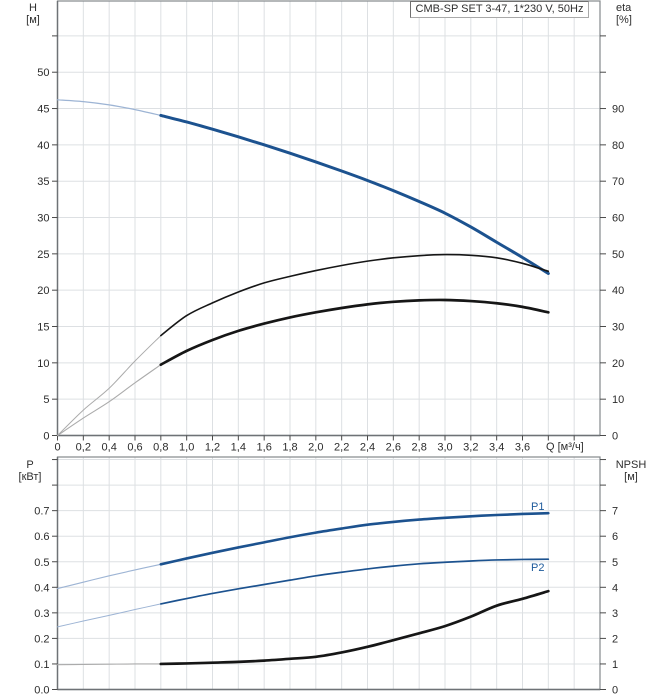  I want to click on svg-text: 6, so click(615, 537).